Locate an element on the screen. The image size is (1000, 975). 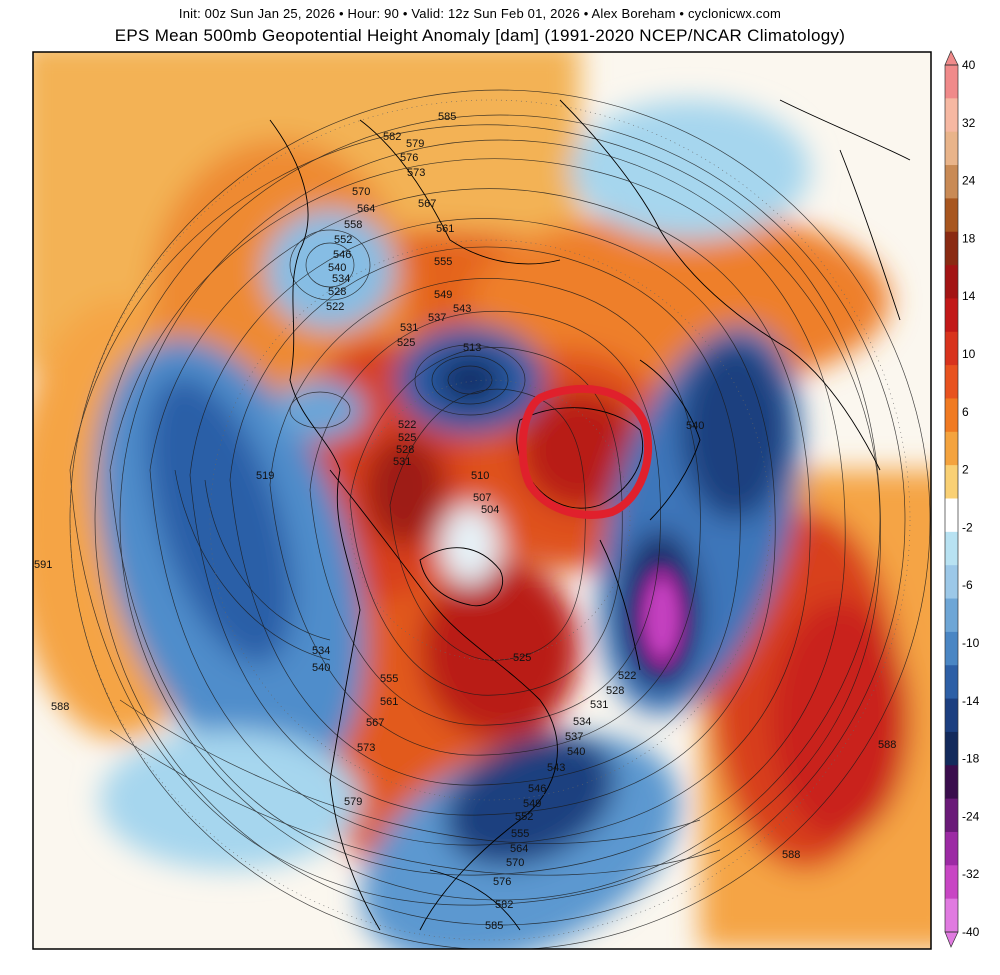
colorbar-tick-label: -10 is located at coordinates (971, 643).